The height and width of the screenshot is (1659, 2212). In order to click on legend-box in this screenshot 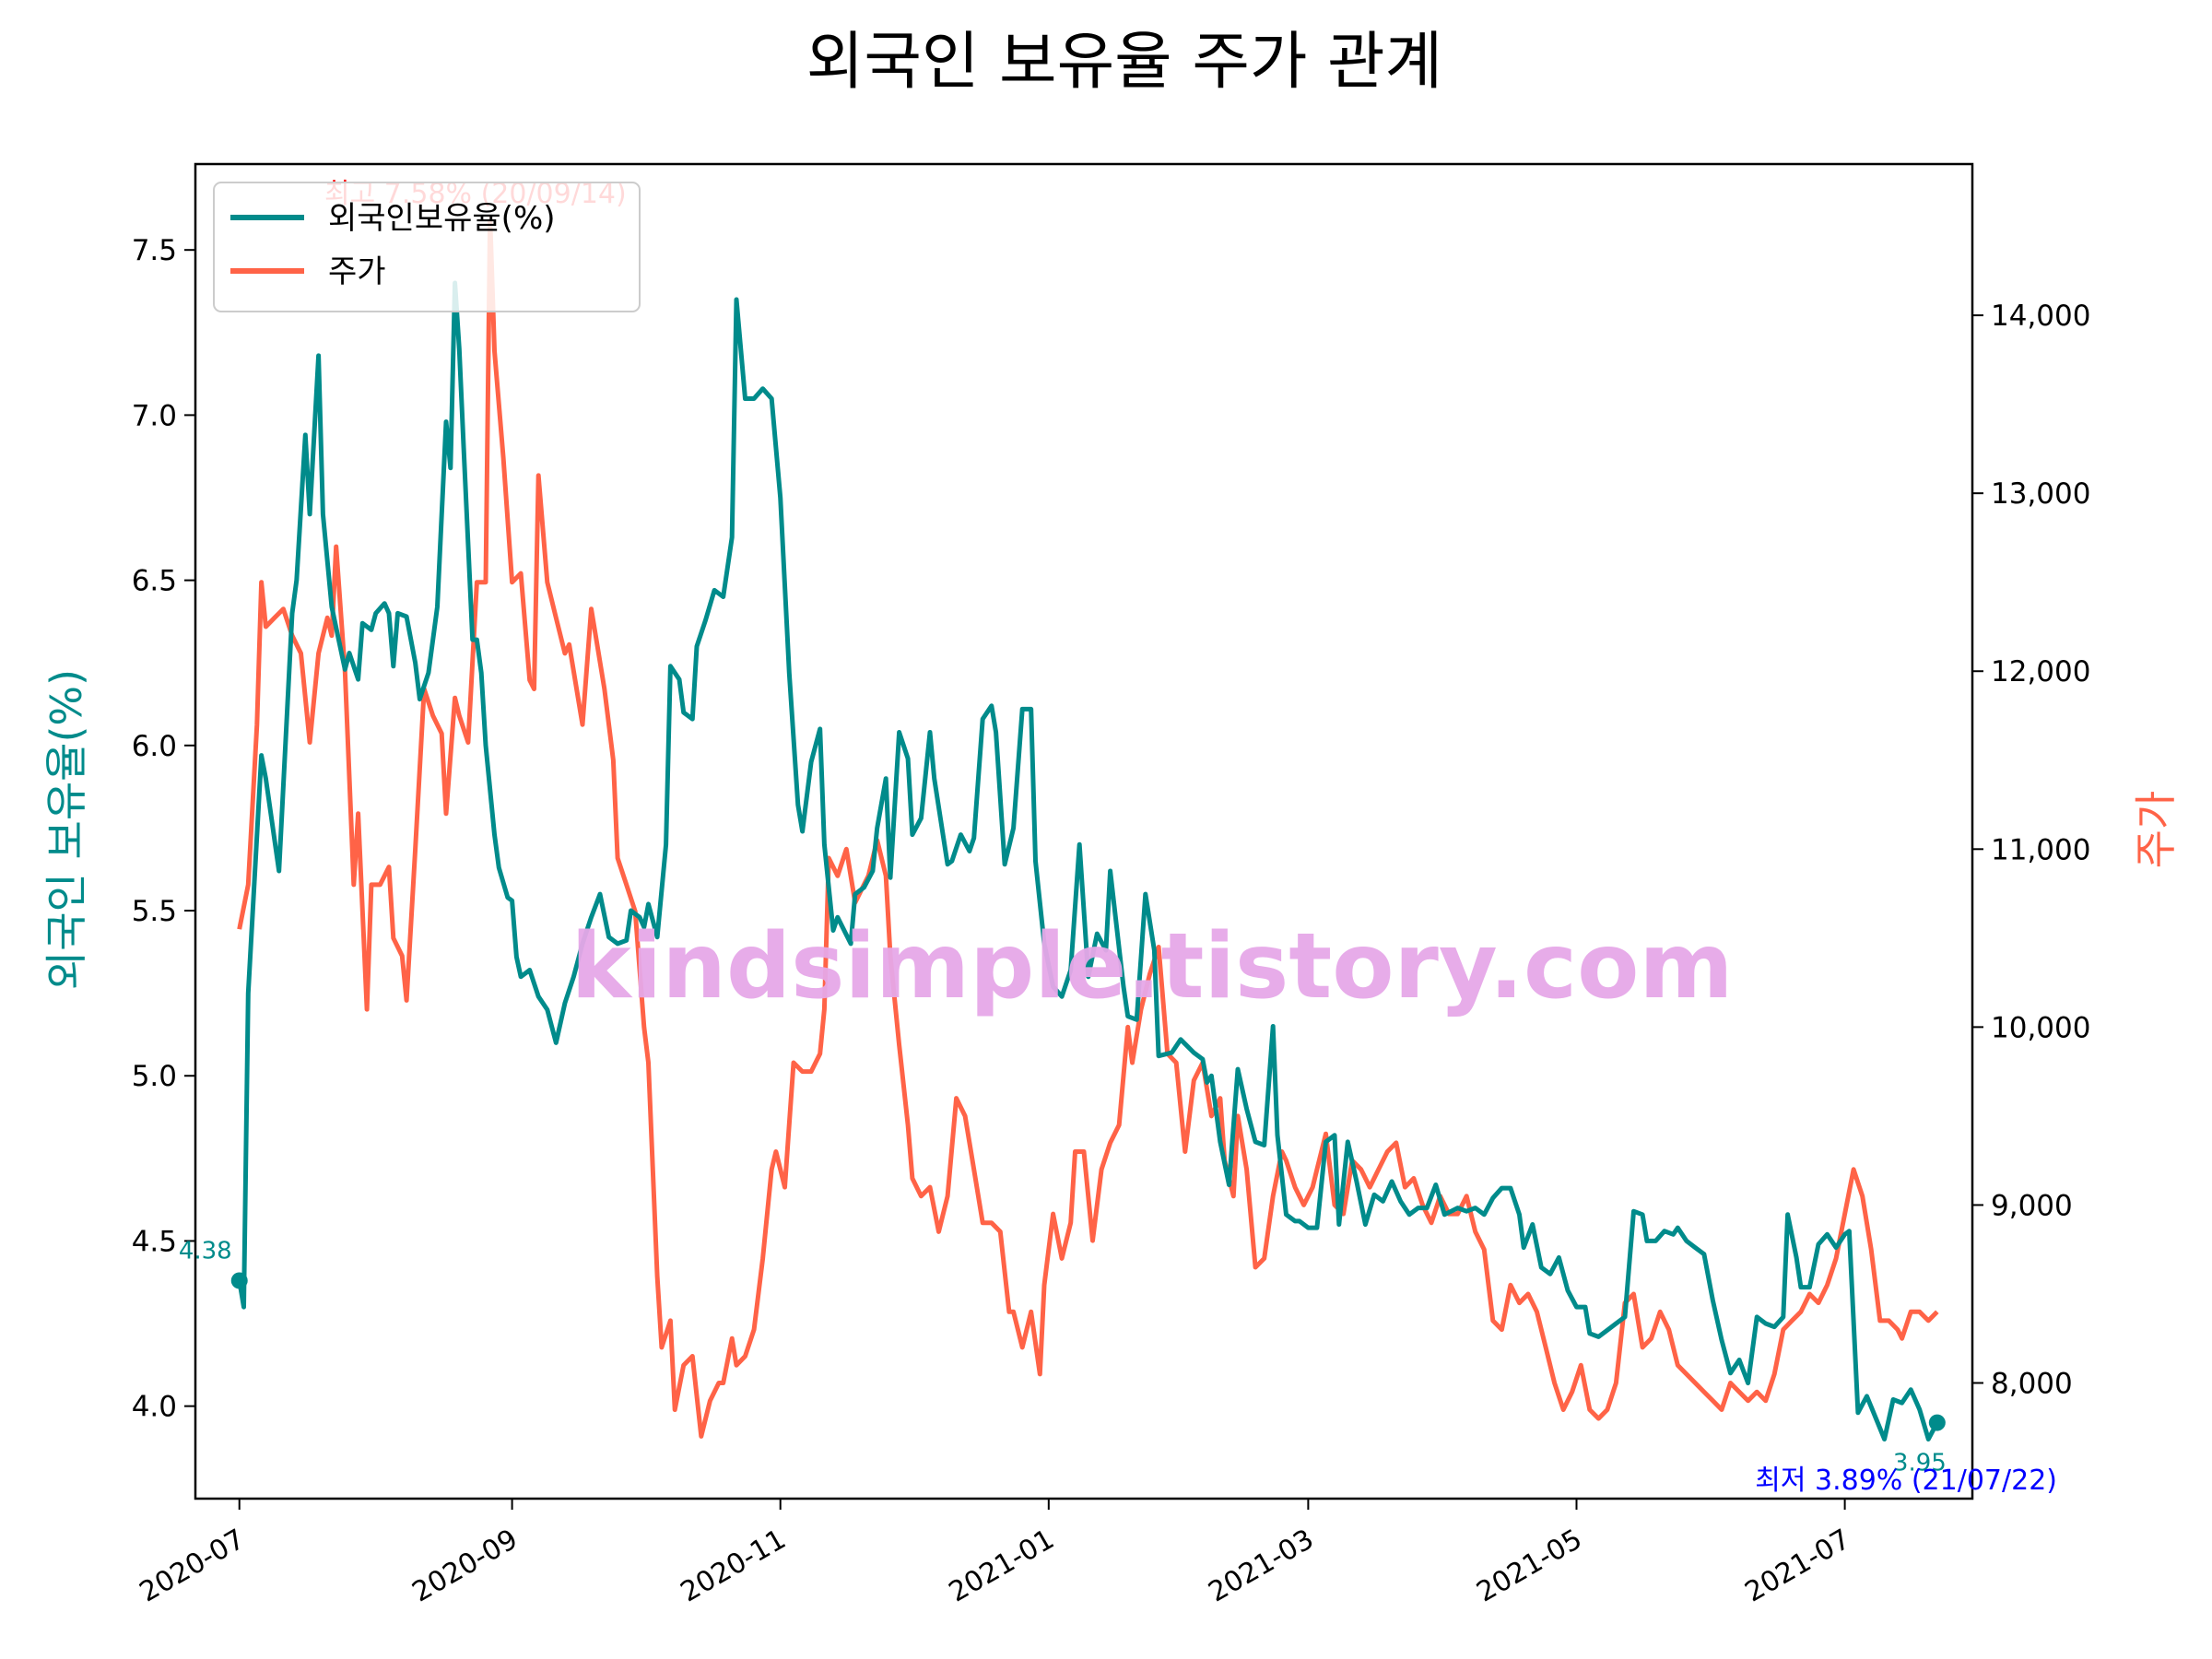, I will do `click(427, 247)`.